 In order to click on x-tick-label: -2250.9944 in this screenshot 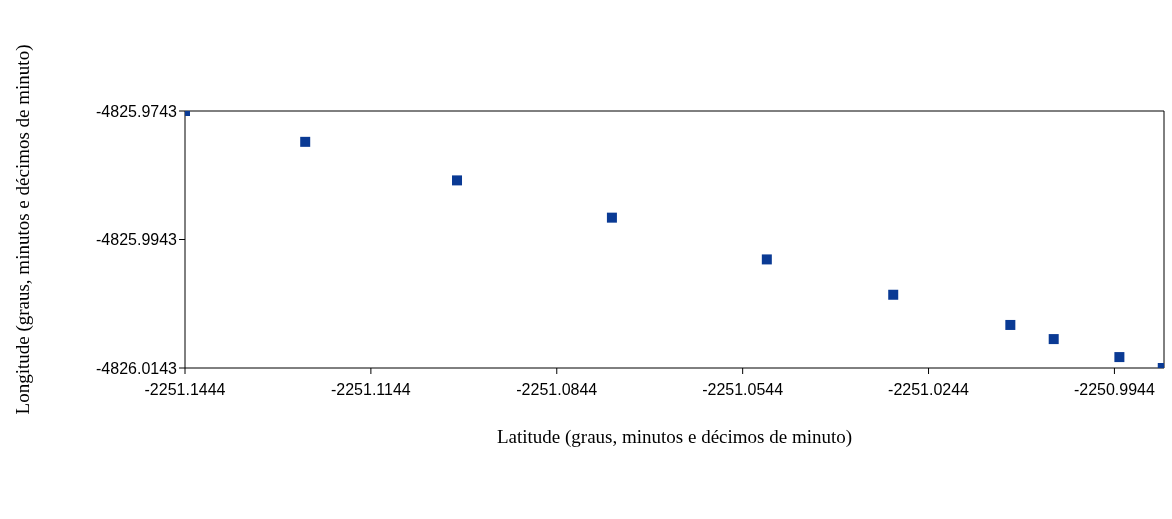, I will do `click(1114, 390)`.